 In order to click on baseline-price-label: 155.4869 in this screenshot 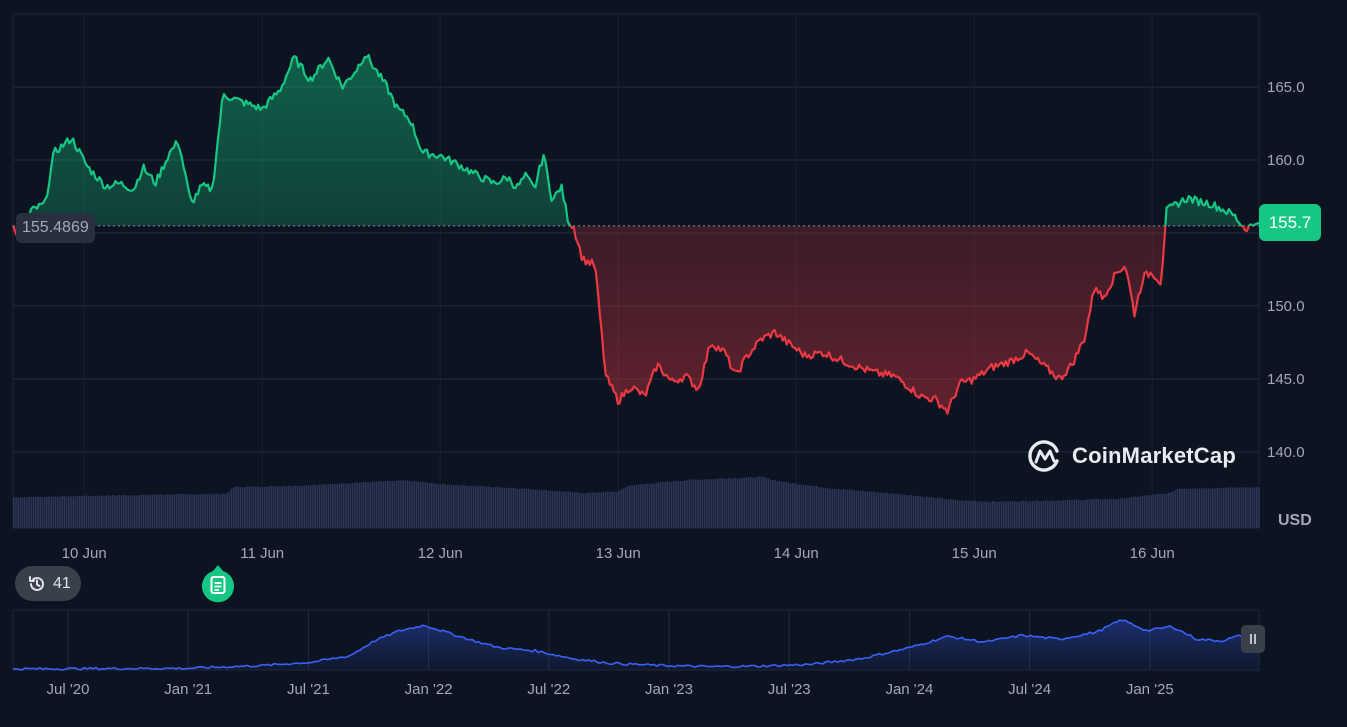, I will do `click(55, 228)`.